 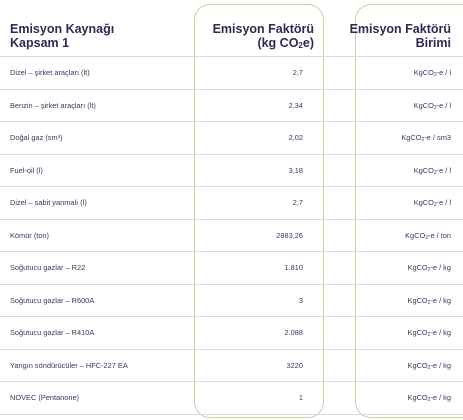 What do you see at coordinates (30, 235) in the screenshot?
I see `row-source: Kömür (ton)` at bounding box center [30, 235].